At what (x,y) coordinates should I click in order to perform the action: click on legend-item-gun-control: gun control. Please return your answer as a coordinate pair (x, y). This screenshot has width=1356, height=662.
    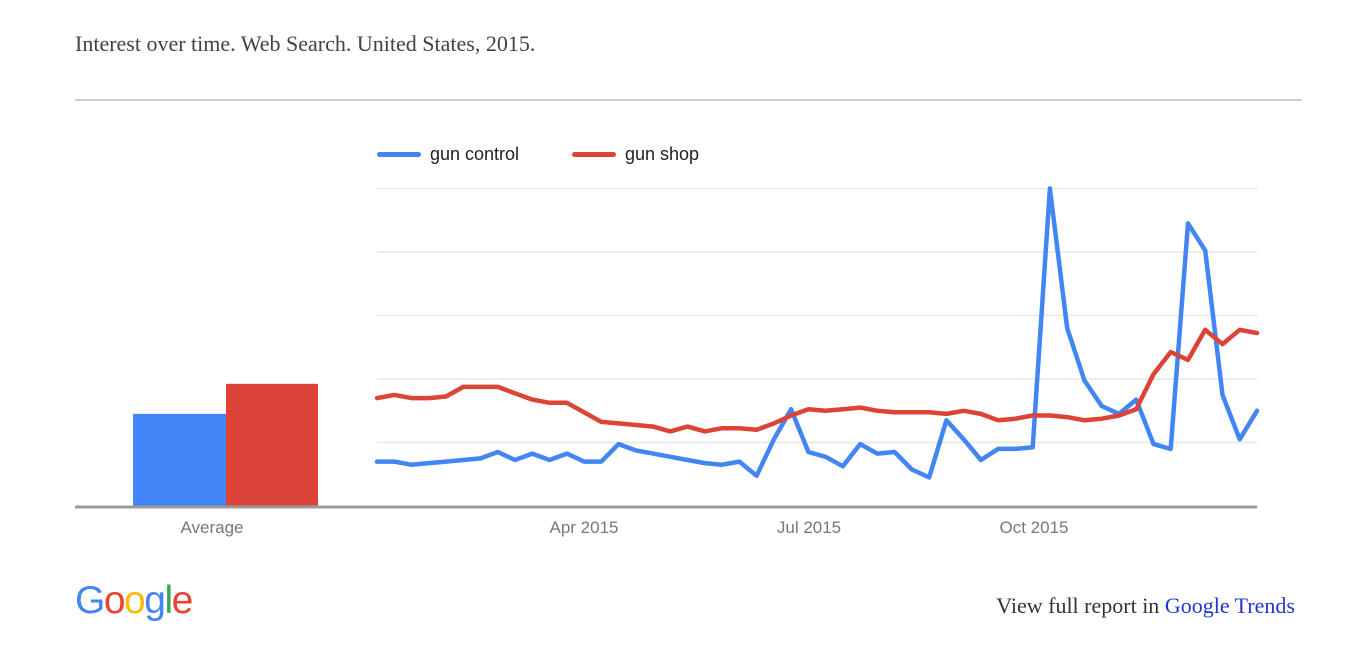
    Looking at the image, I should click on (448, 154).